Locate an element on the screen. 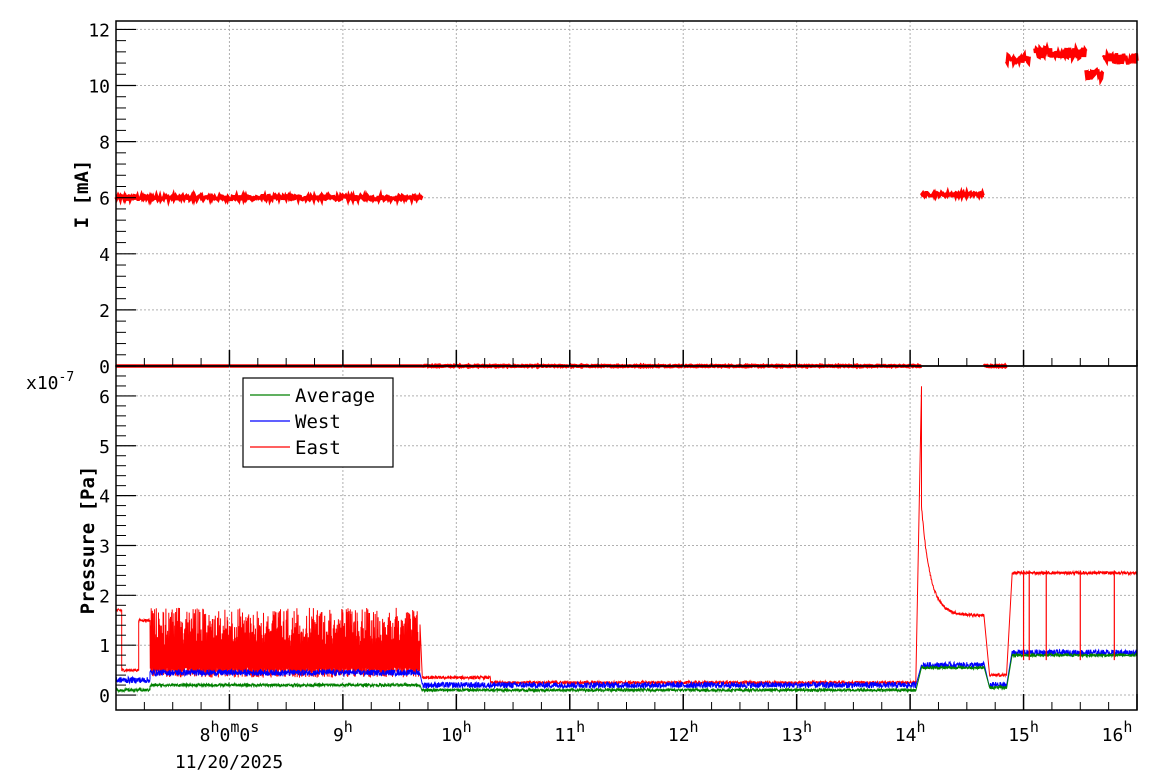 This screenshot has width=1158, height=782. pressure-y-ticks: 0 1 2 3 4 5 6 is located at coordinates (117, 536).